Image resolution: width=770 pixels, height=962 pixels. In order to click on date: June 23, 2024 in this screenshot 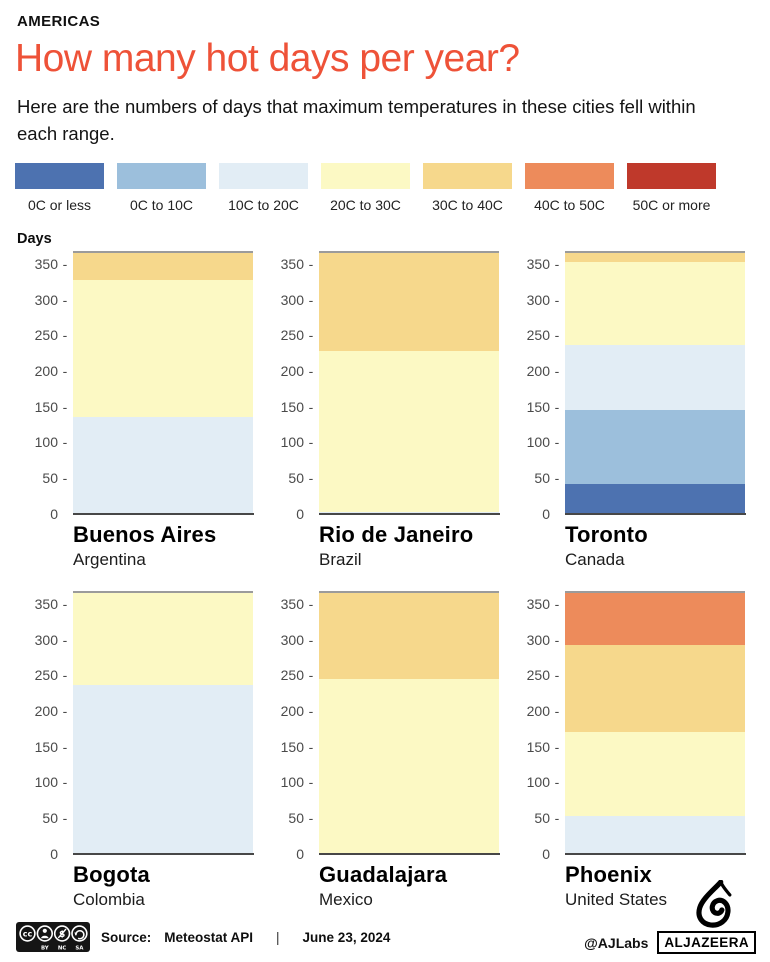, I will do `click(346, 937)`.